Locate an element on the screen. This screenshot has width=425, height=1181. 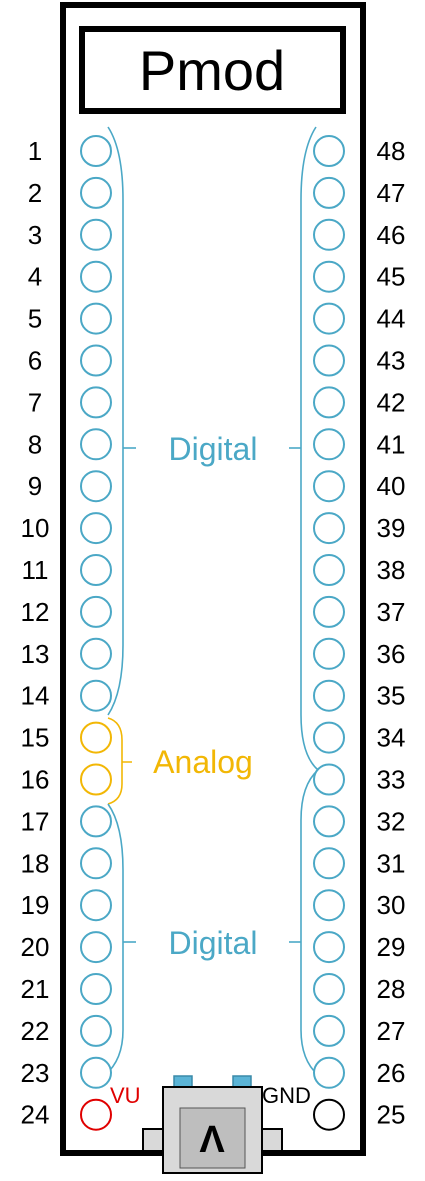
pin-22-circle is located at coordinates (96, 1030).